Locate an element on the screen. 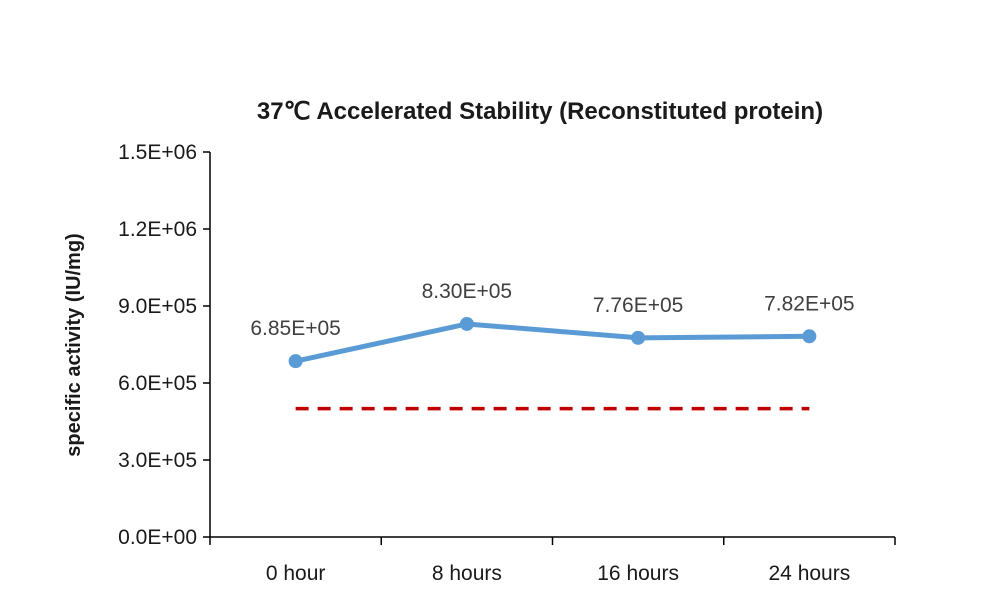 This screenshot has height=602, width=1000. x-tick-label: 24 hours is located at coordinates (810, 573).